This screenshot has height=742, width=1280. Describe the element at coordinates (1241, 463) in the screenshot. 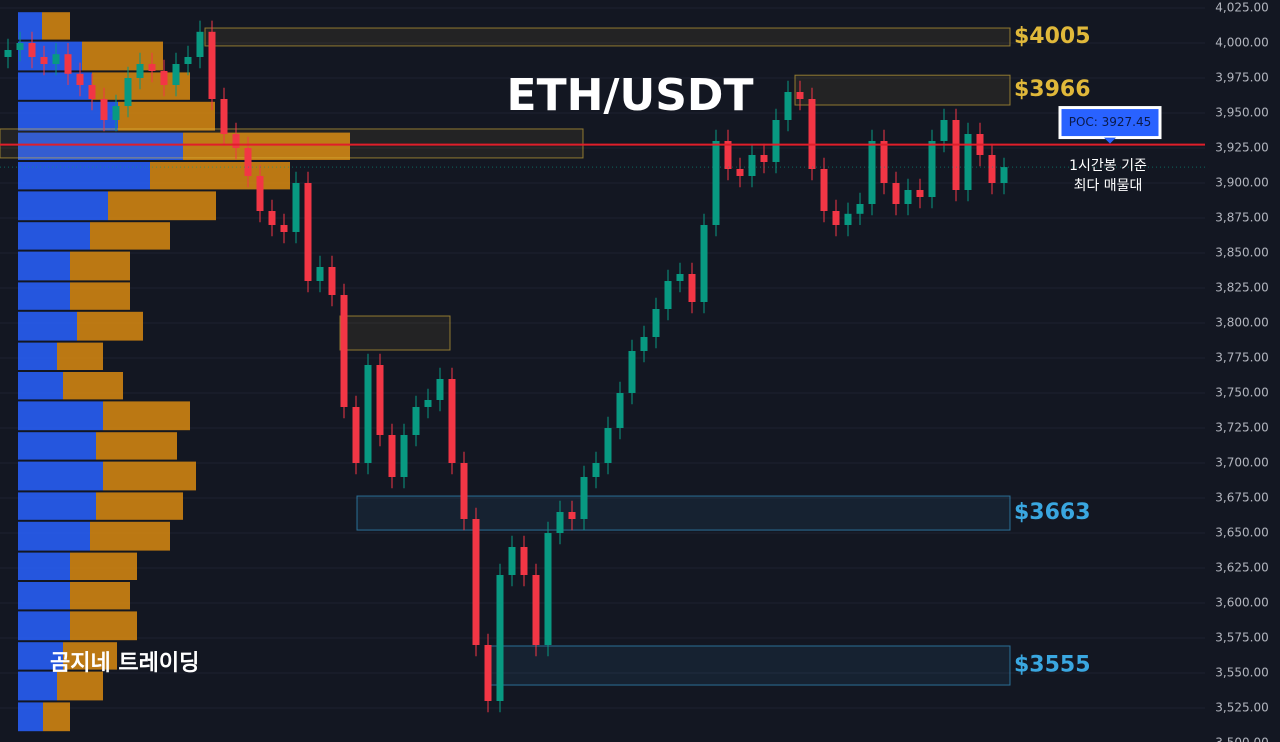

I see `y-tick-label: 3,700.00` at that location.